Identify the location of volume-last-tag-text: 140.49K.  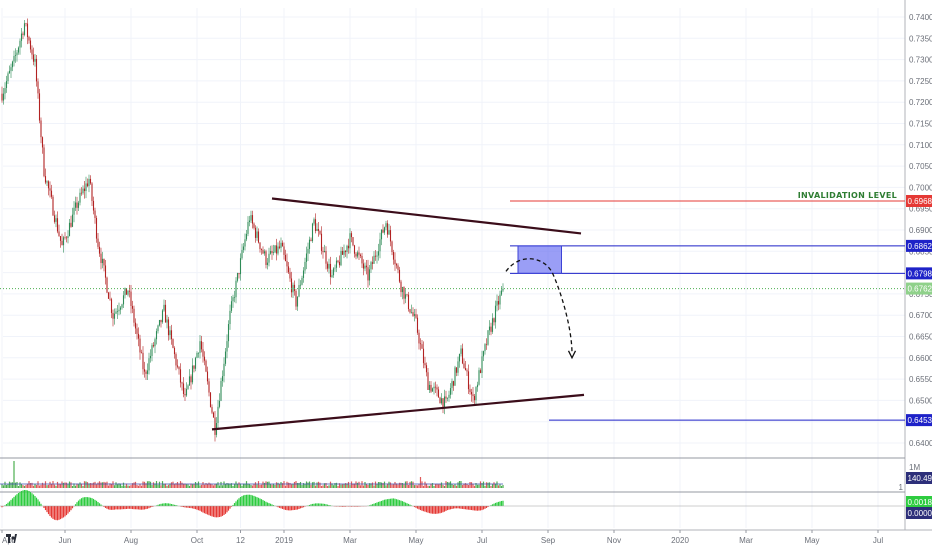
(920, 478).